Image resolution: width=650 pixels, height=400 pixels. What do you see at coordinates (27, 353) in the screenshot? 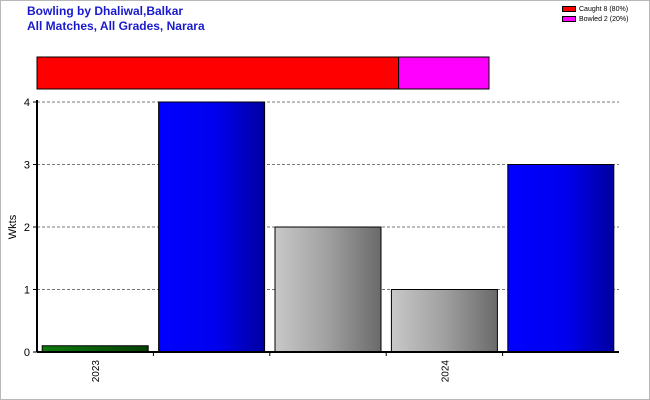
I see `y-tick-label-0: 0` at bounding box center [27, 353].